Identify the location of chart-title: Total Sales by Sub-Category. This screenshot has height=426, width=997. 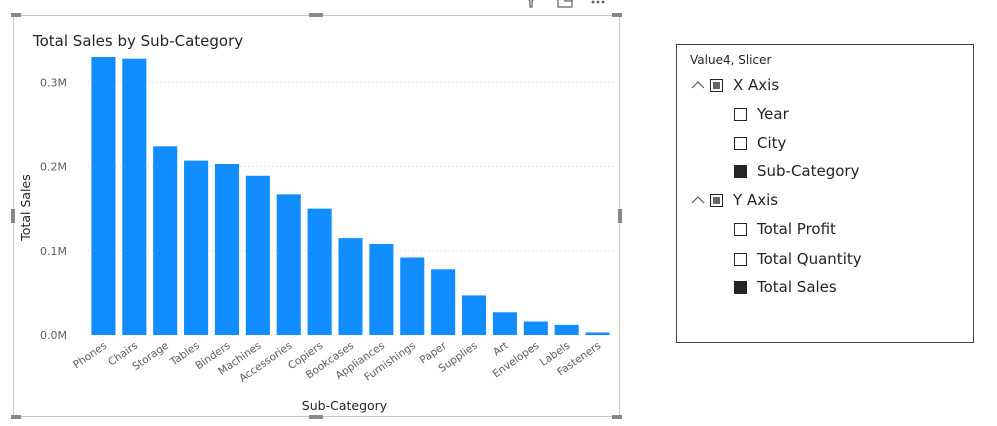
(138, 41).